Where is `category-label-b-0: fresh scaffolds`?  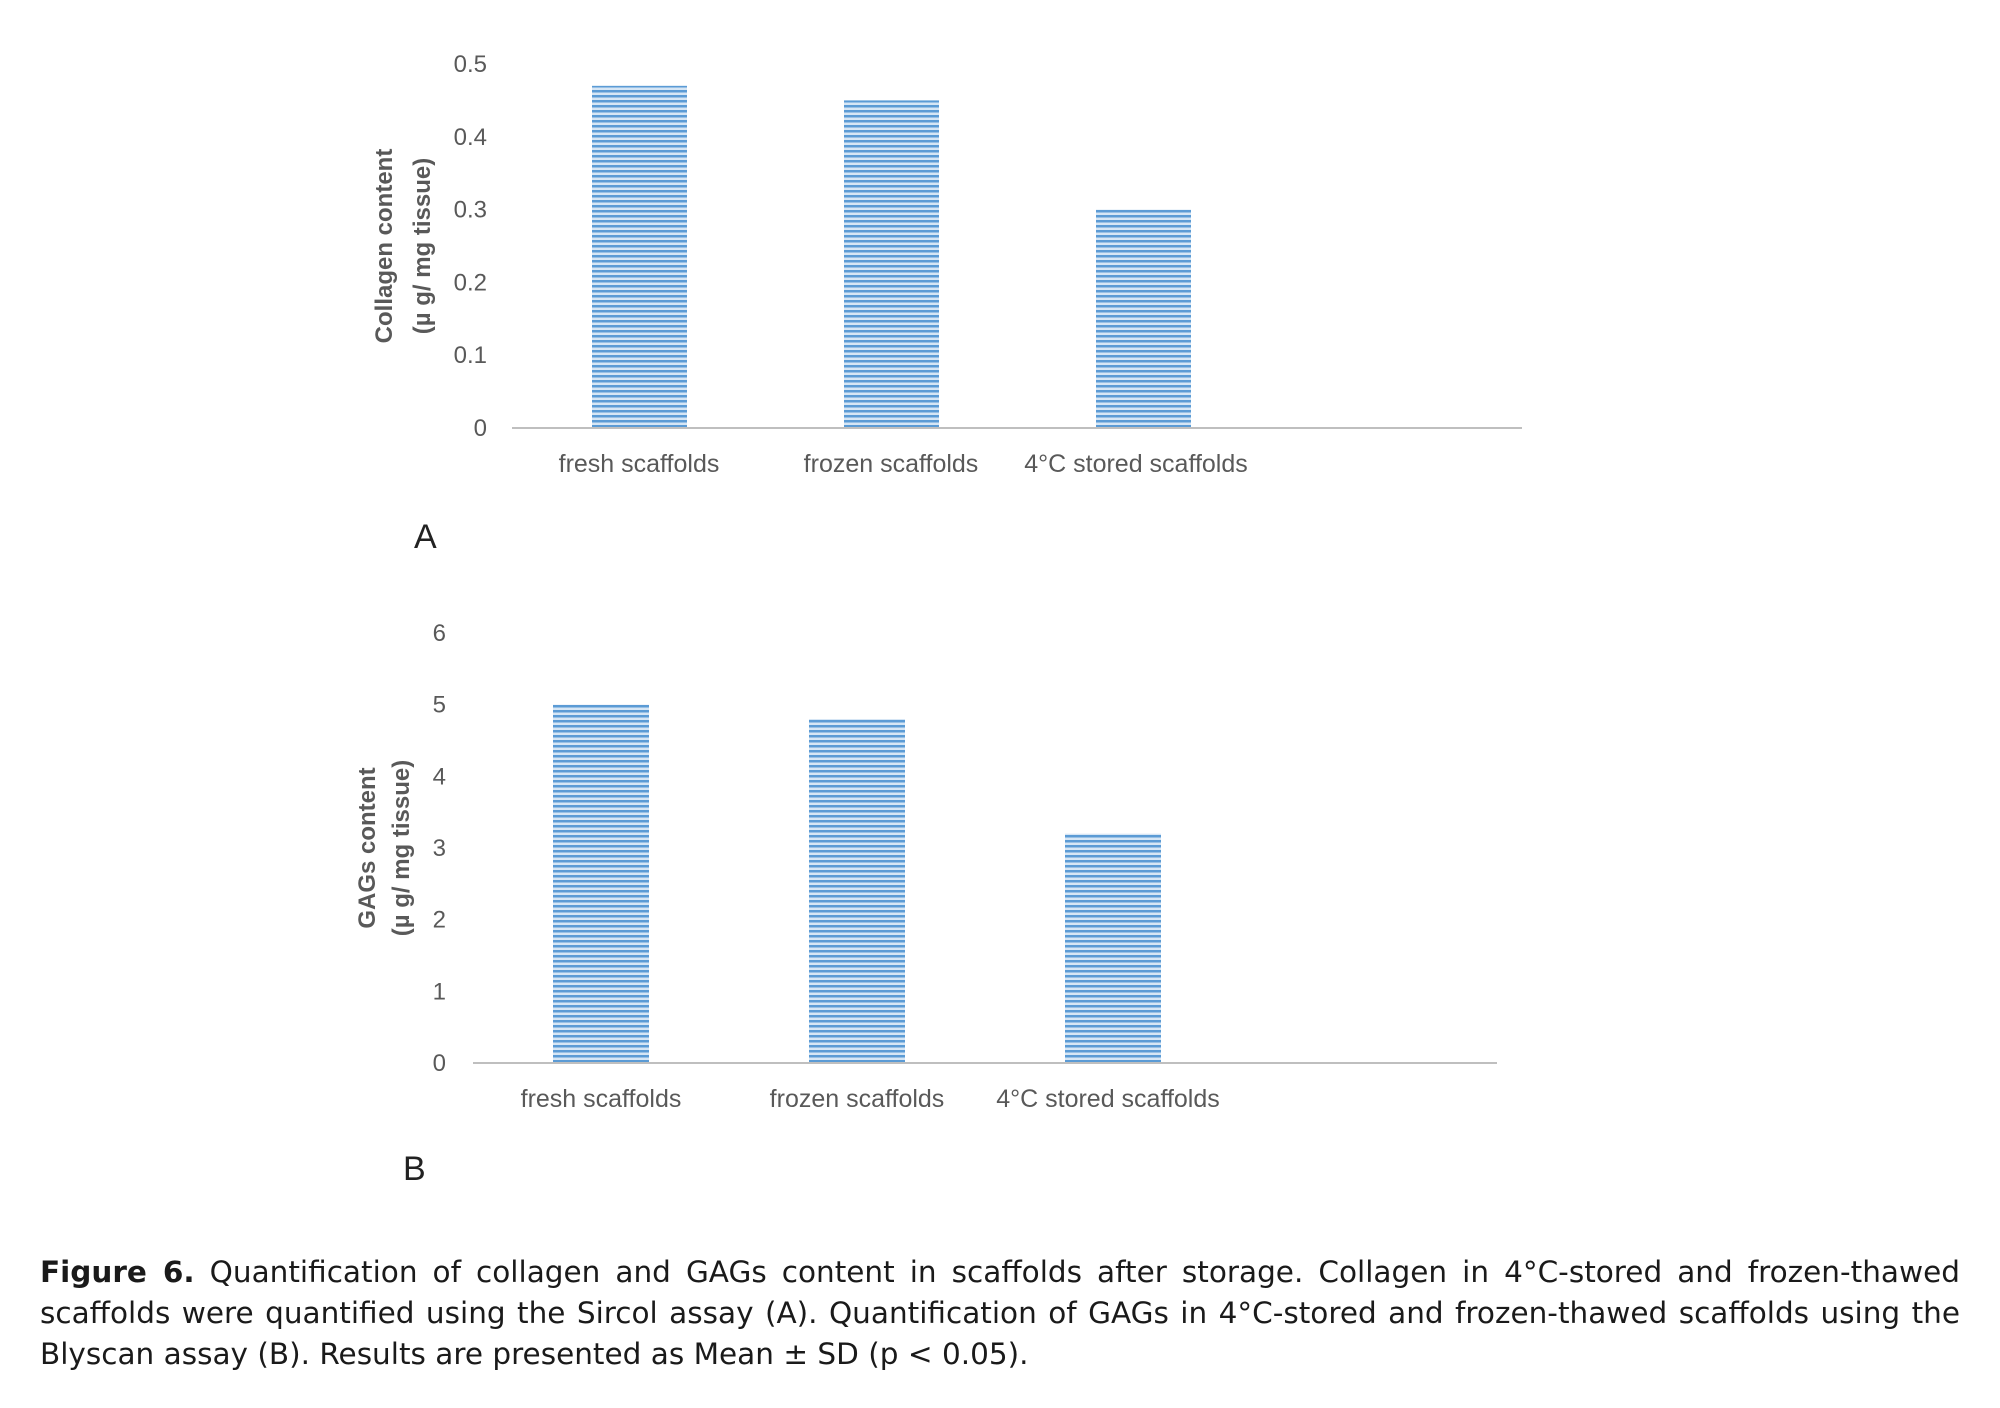
category-label-b-0: fresh scaffolds is located at coordinates (601, 1099).